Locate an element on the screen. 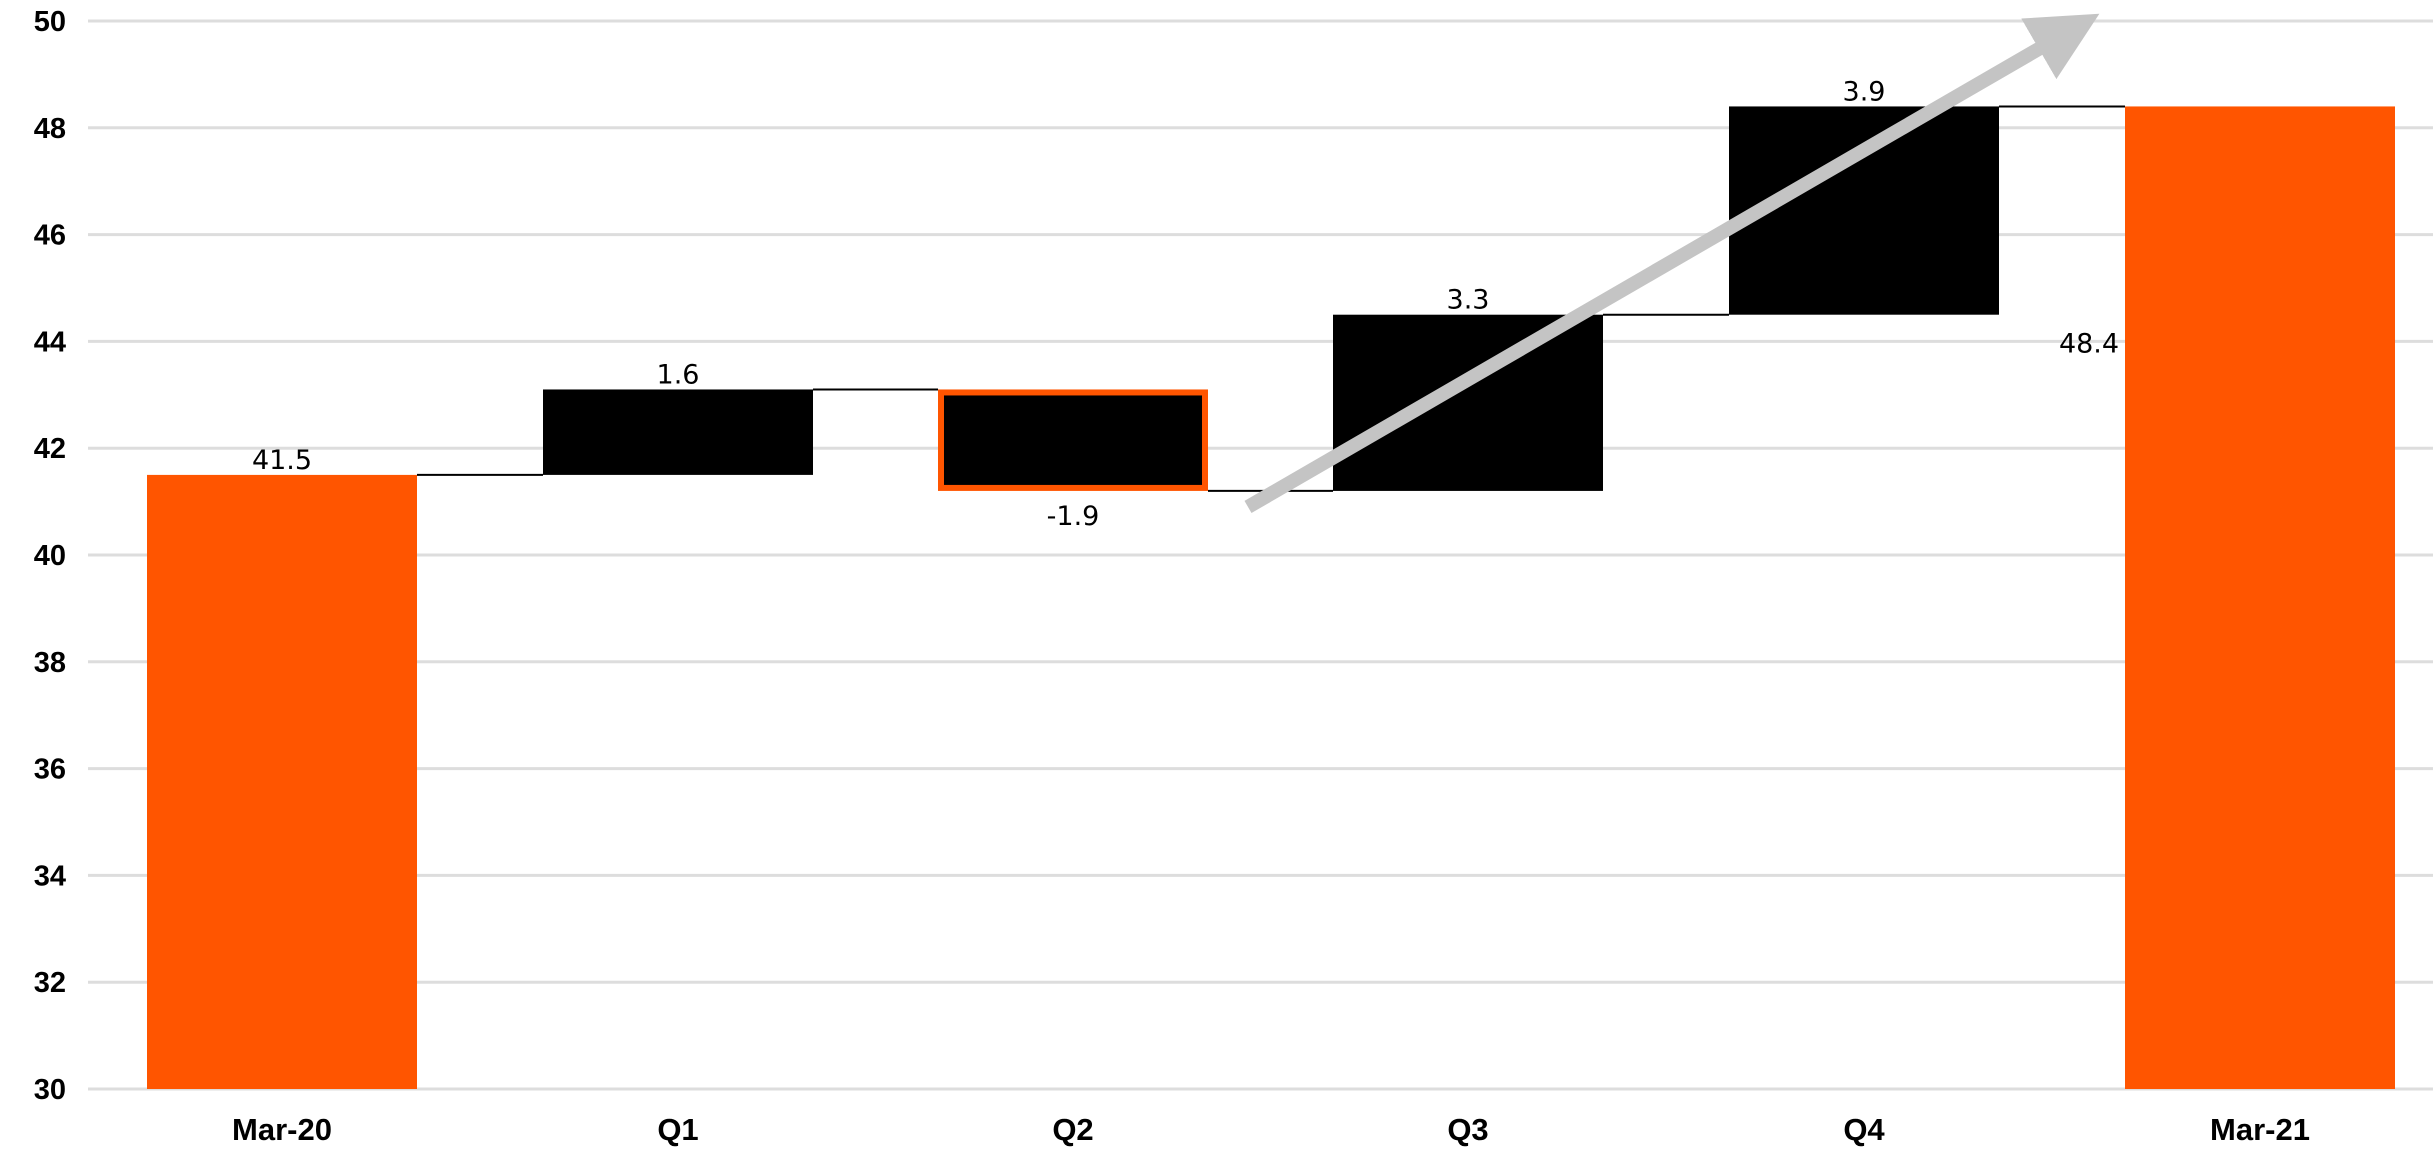  y-tick-label: 40 is located at coordinates (50, 556).